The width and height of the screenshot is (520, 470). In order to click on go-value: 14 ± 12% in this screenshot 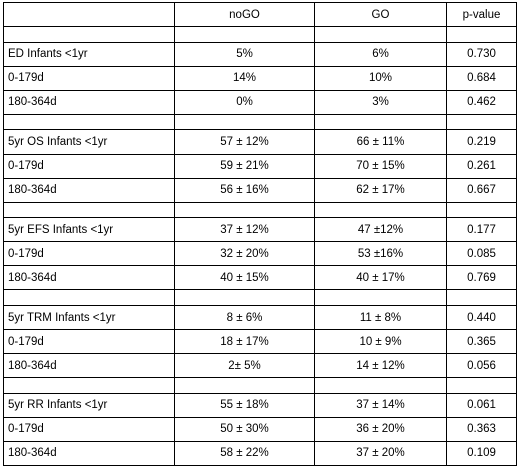, I will do `click(380, 366)`.